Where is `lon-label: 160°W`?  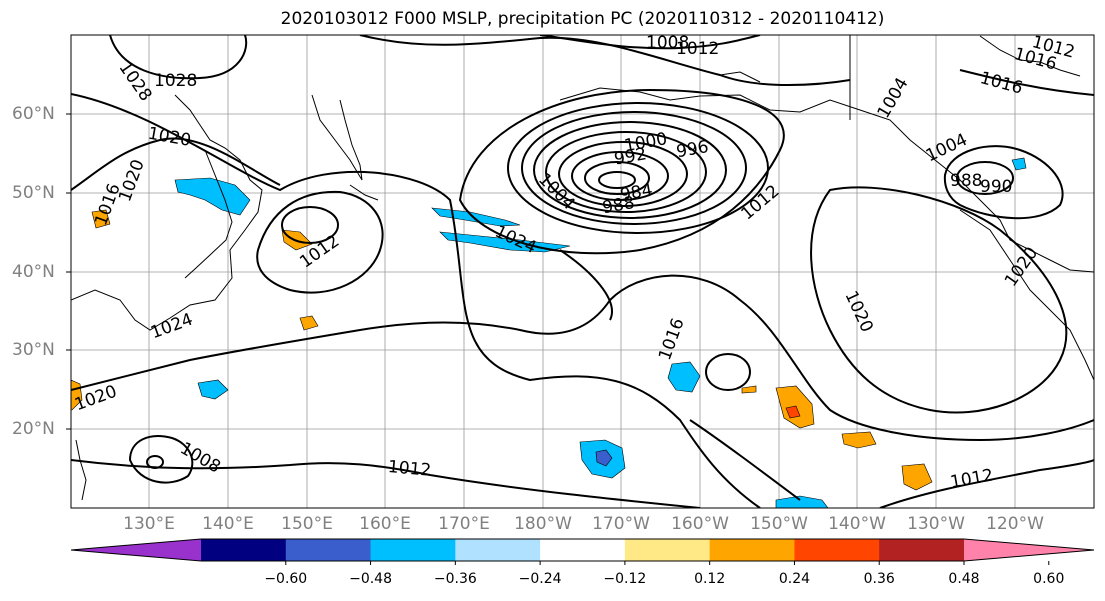
lon-label: 160°W is located at coordinates (700, 524).